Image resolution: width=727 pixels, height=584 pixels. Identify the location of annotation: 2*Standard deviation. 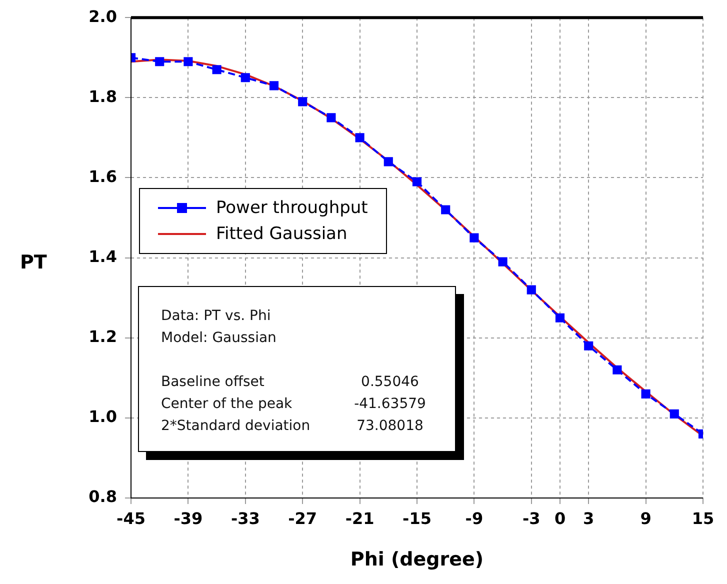
(235, 426).